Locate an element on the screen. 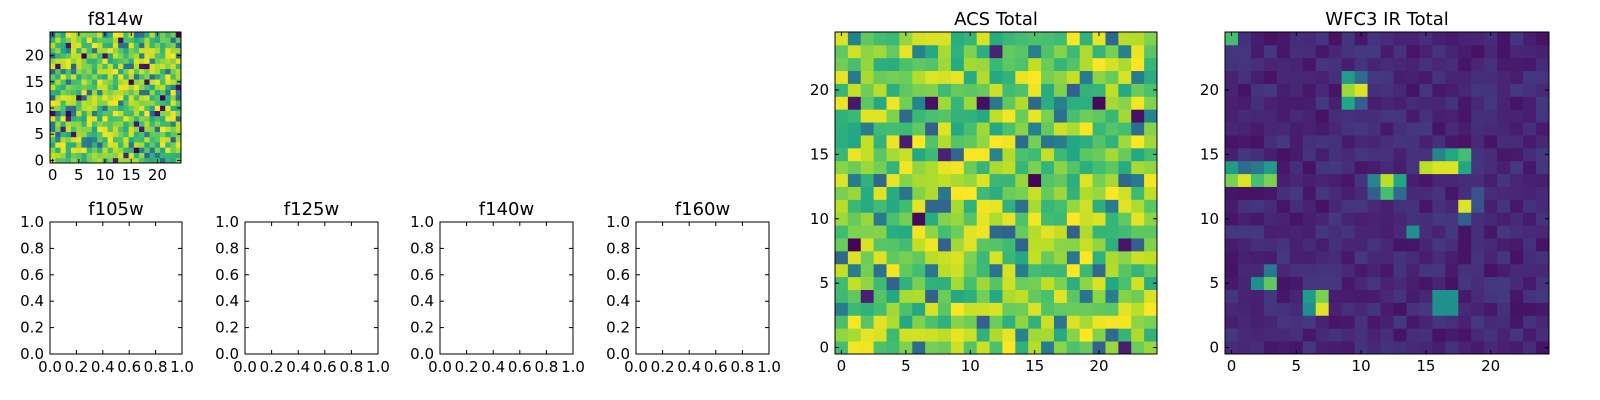  x-tick-label: 0.2 is located at coordinates (272, 367).